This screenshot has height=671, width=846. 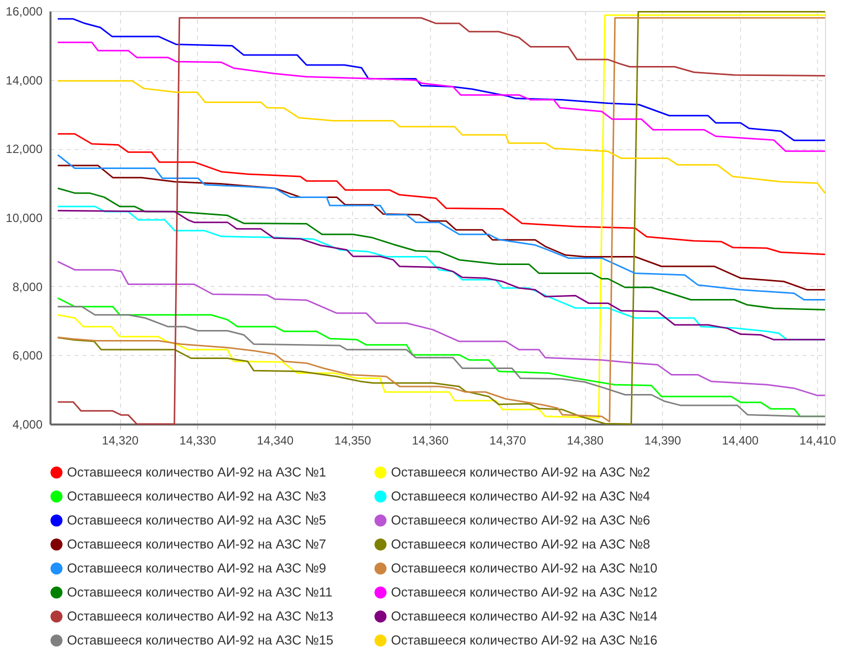 What do you see at coordinates (520, 496) in the screenshot?
I see `legend-label: Оставшееся количество АИ-92 на АЗС №4` at bounding box center [520, 496].